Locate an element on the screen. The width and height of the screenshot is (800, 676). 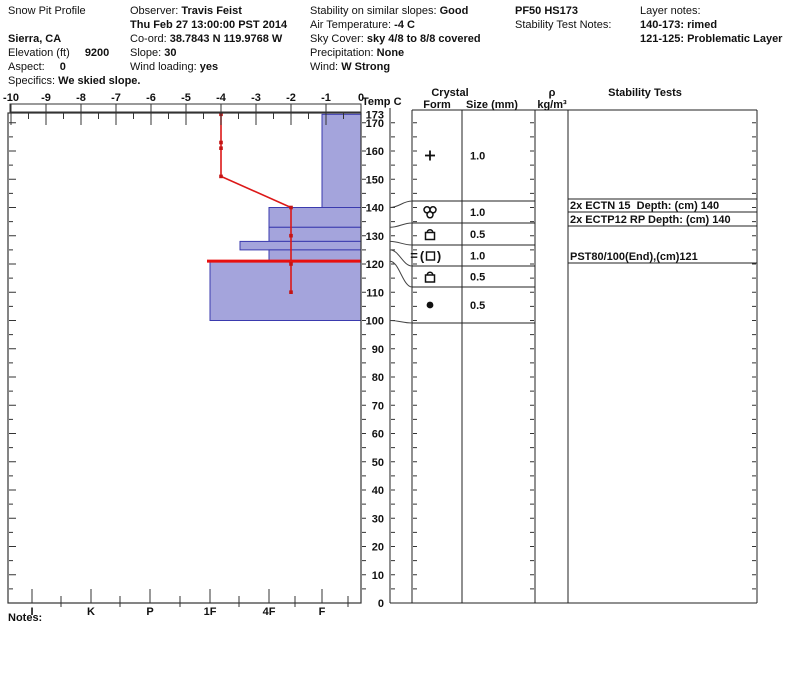
header-value: Thu Feb 27 13:00:00 PST 2014 is located at coordinates (209, 25).